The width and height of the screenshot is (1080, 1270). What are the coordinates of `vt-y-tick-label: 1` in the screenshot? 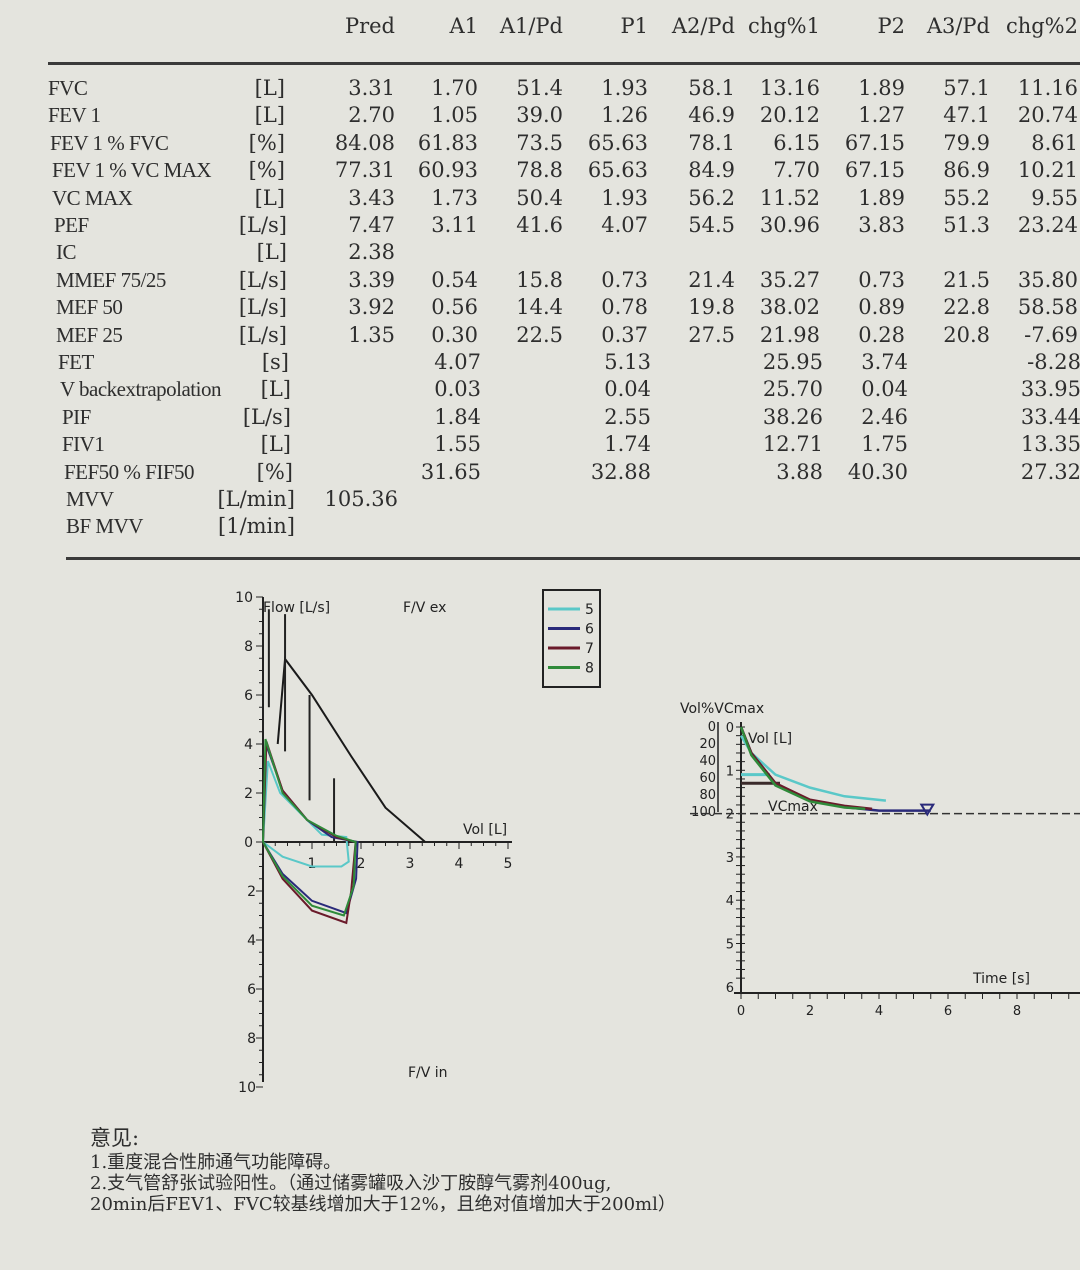 It's located at (730, 771).